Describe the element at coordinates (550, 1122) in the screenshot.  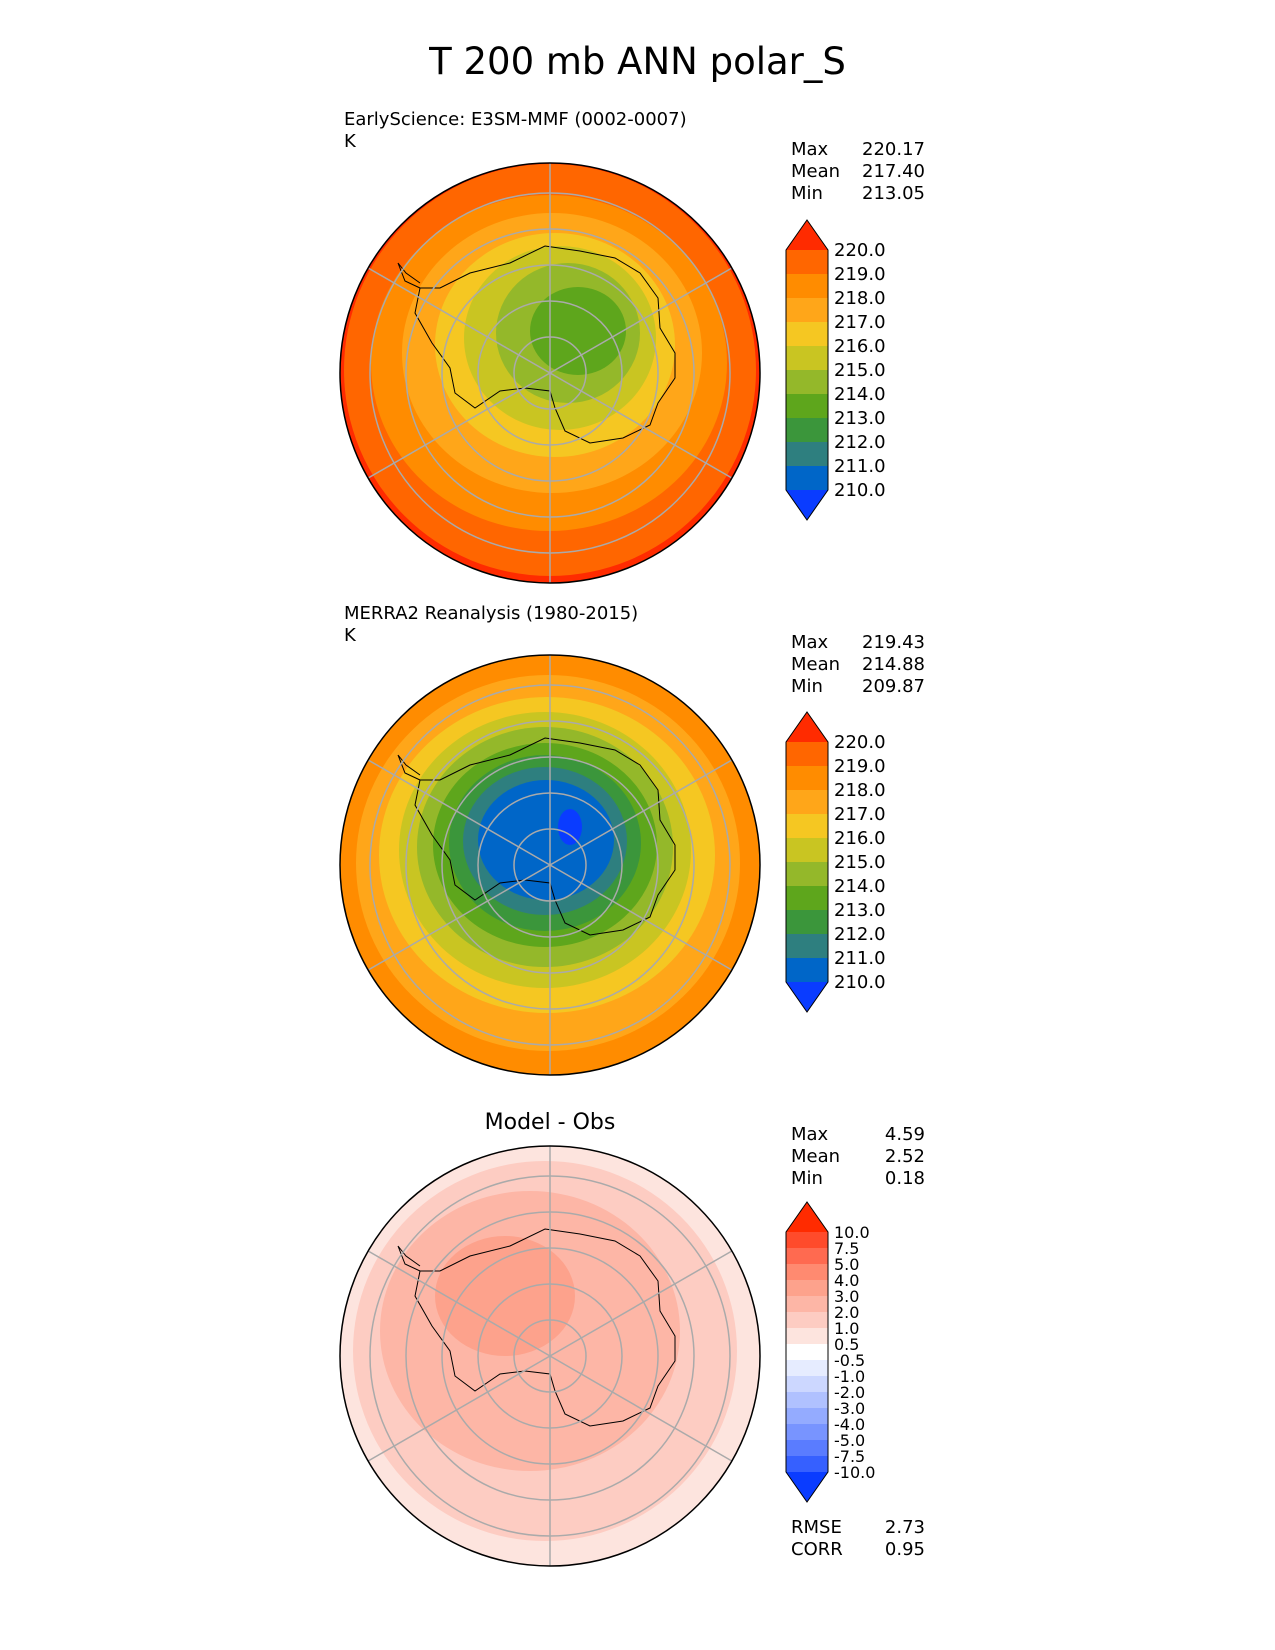
I see `panel-diff-title: Model - Obs` at that location.